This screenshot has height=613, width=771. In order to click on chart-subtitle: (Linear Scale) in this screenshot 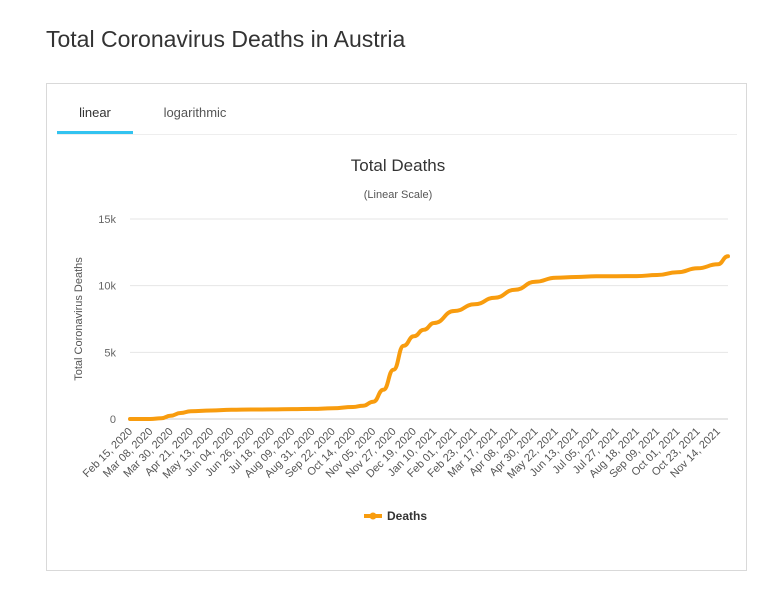, I will do `click(398, 195)`.